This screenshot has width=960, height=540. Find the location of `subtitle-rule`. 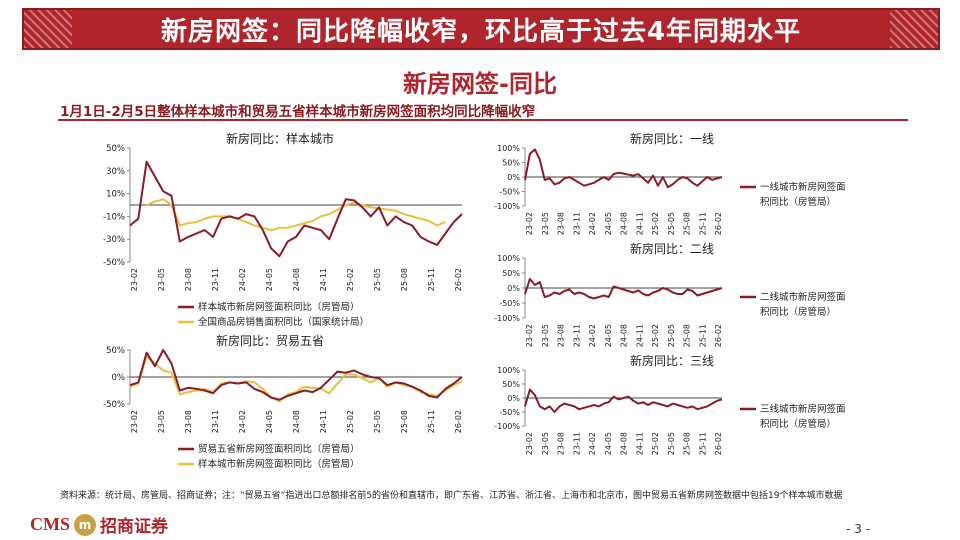

subtitle-rule is located at coordinates (483, 120).